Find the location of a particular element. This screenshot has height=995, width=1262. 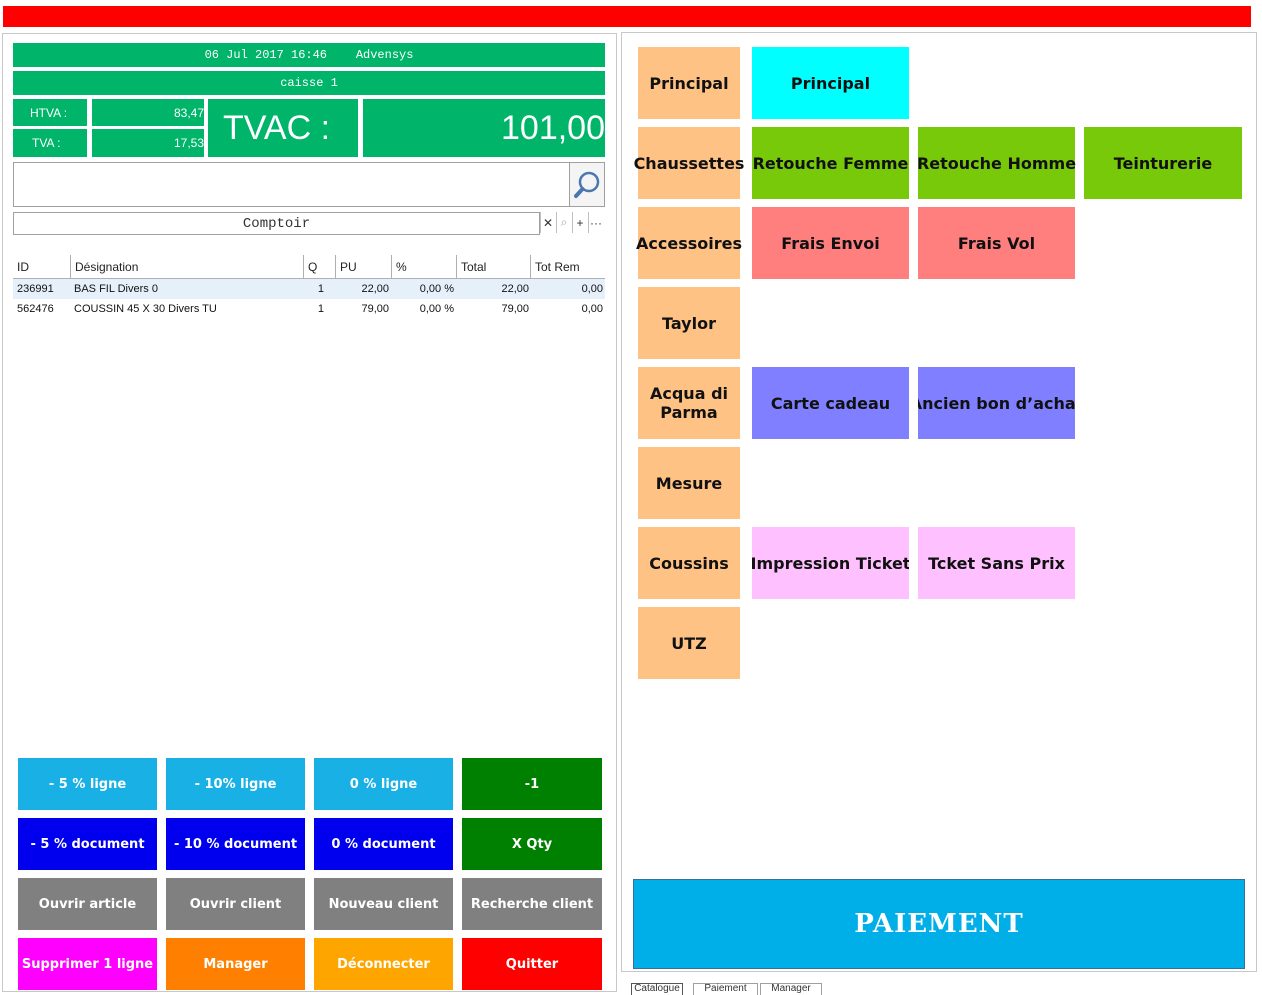

htva-label: HTVA : is located at coordinates (50, 112).